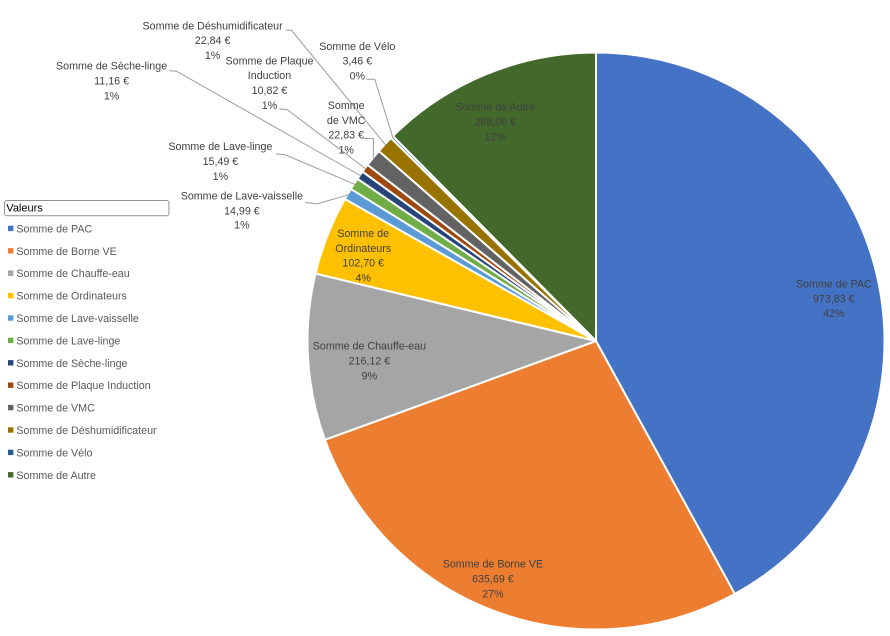 The height and width of the screenshot is (636, 890). What do you see at coordinates (269, 76) in the screenshot?
I see `svg-text: Induction` at bounding box center [269, 76].